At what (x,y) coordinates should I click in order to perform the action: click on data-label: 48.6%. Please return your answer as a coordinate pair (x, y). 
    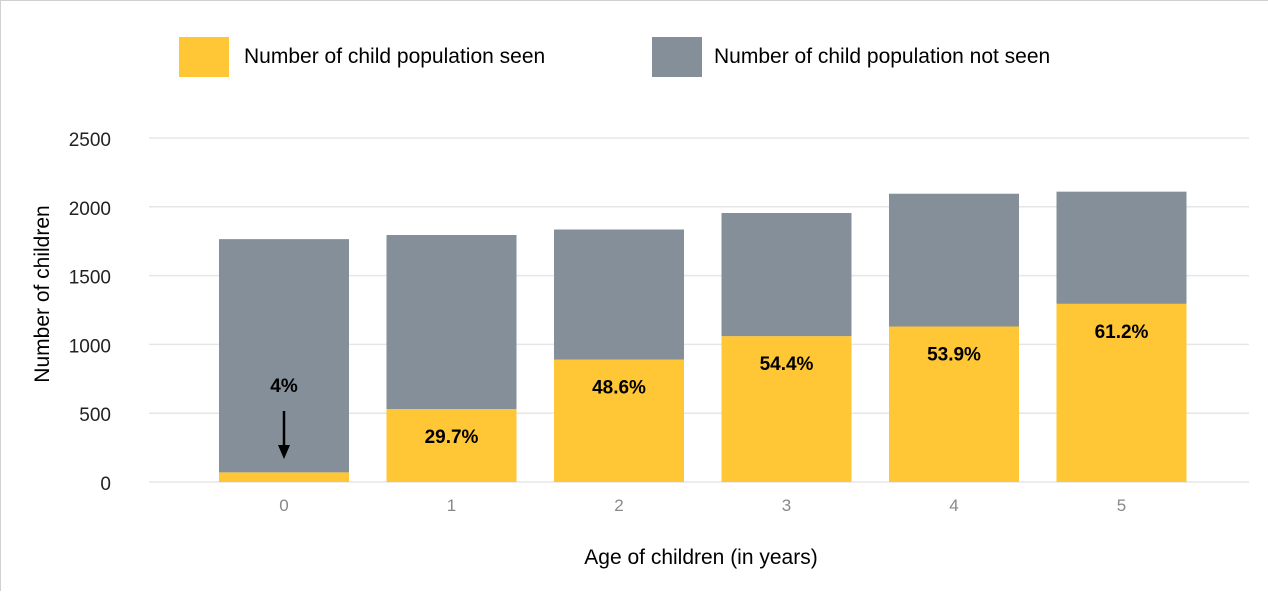
    Looking at the image, I should click on (619, 388).